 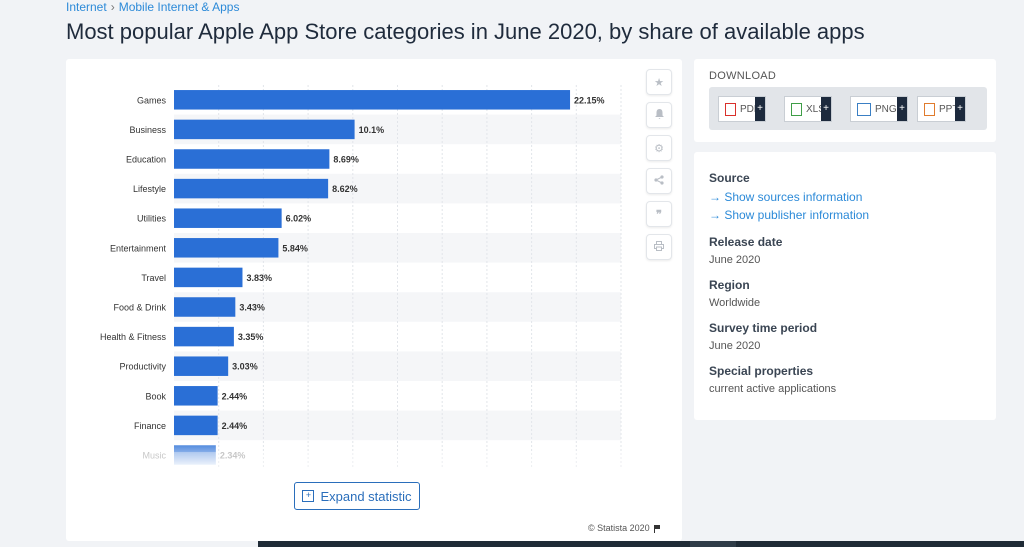 I want to click on value-label: 3.35%, so click(x=251, y=337).